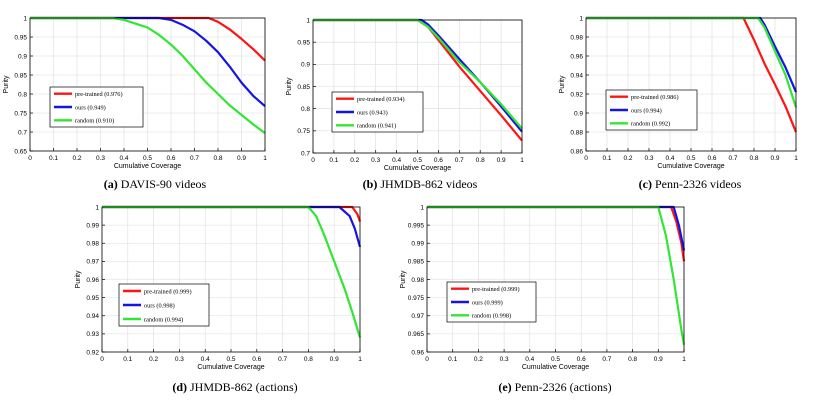  What do you see at coordinates (20, 151) in the screenshot?
I see `y-tick-label: 0.65` at bounding box center [20, 151].